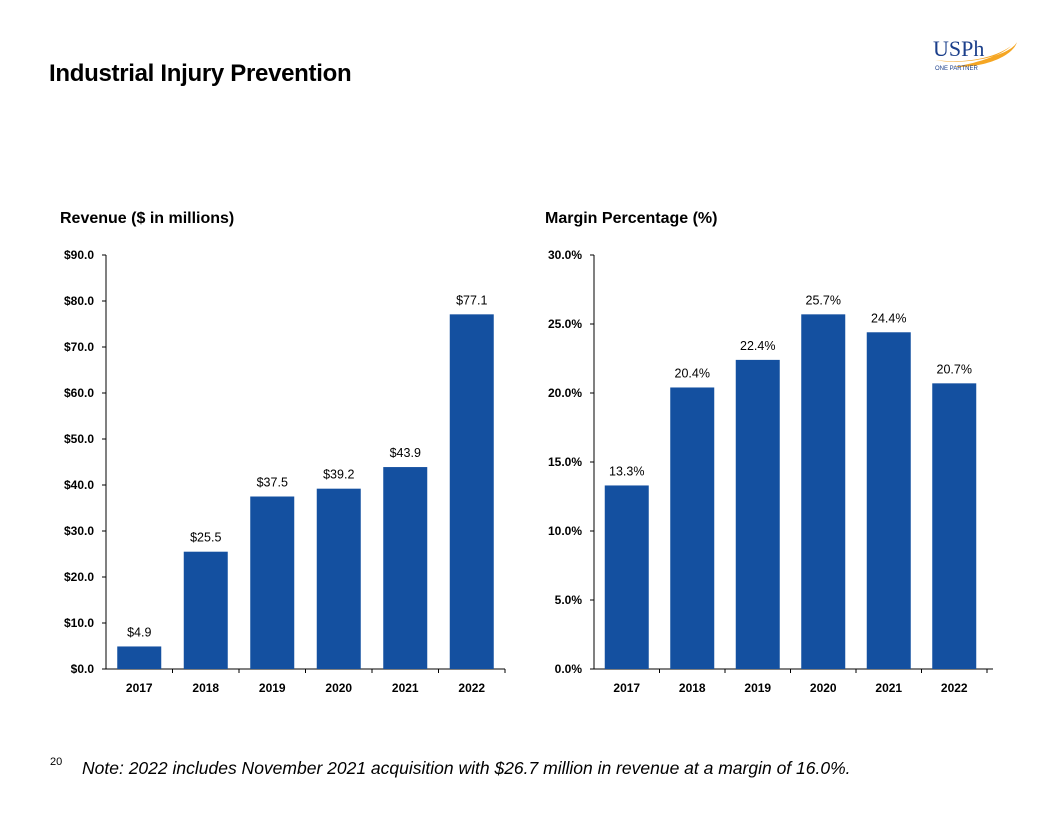  I want to click on margin-data-label-2018: 20.4%, so click(692, 373).